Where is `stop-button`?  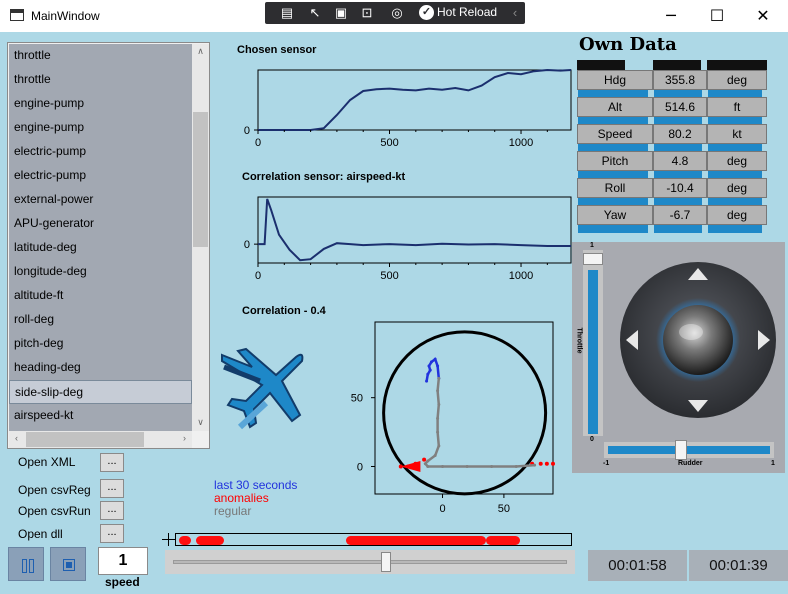
stop-button is located at coordinates (68, 564).